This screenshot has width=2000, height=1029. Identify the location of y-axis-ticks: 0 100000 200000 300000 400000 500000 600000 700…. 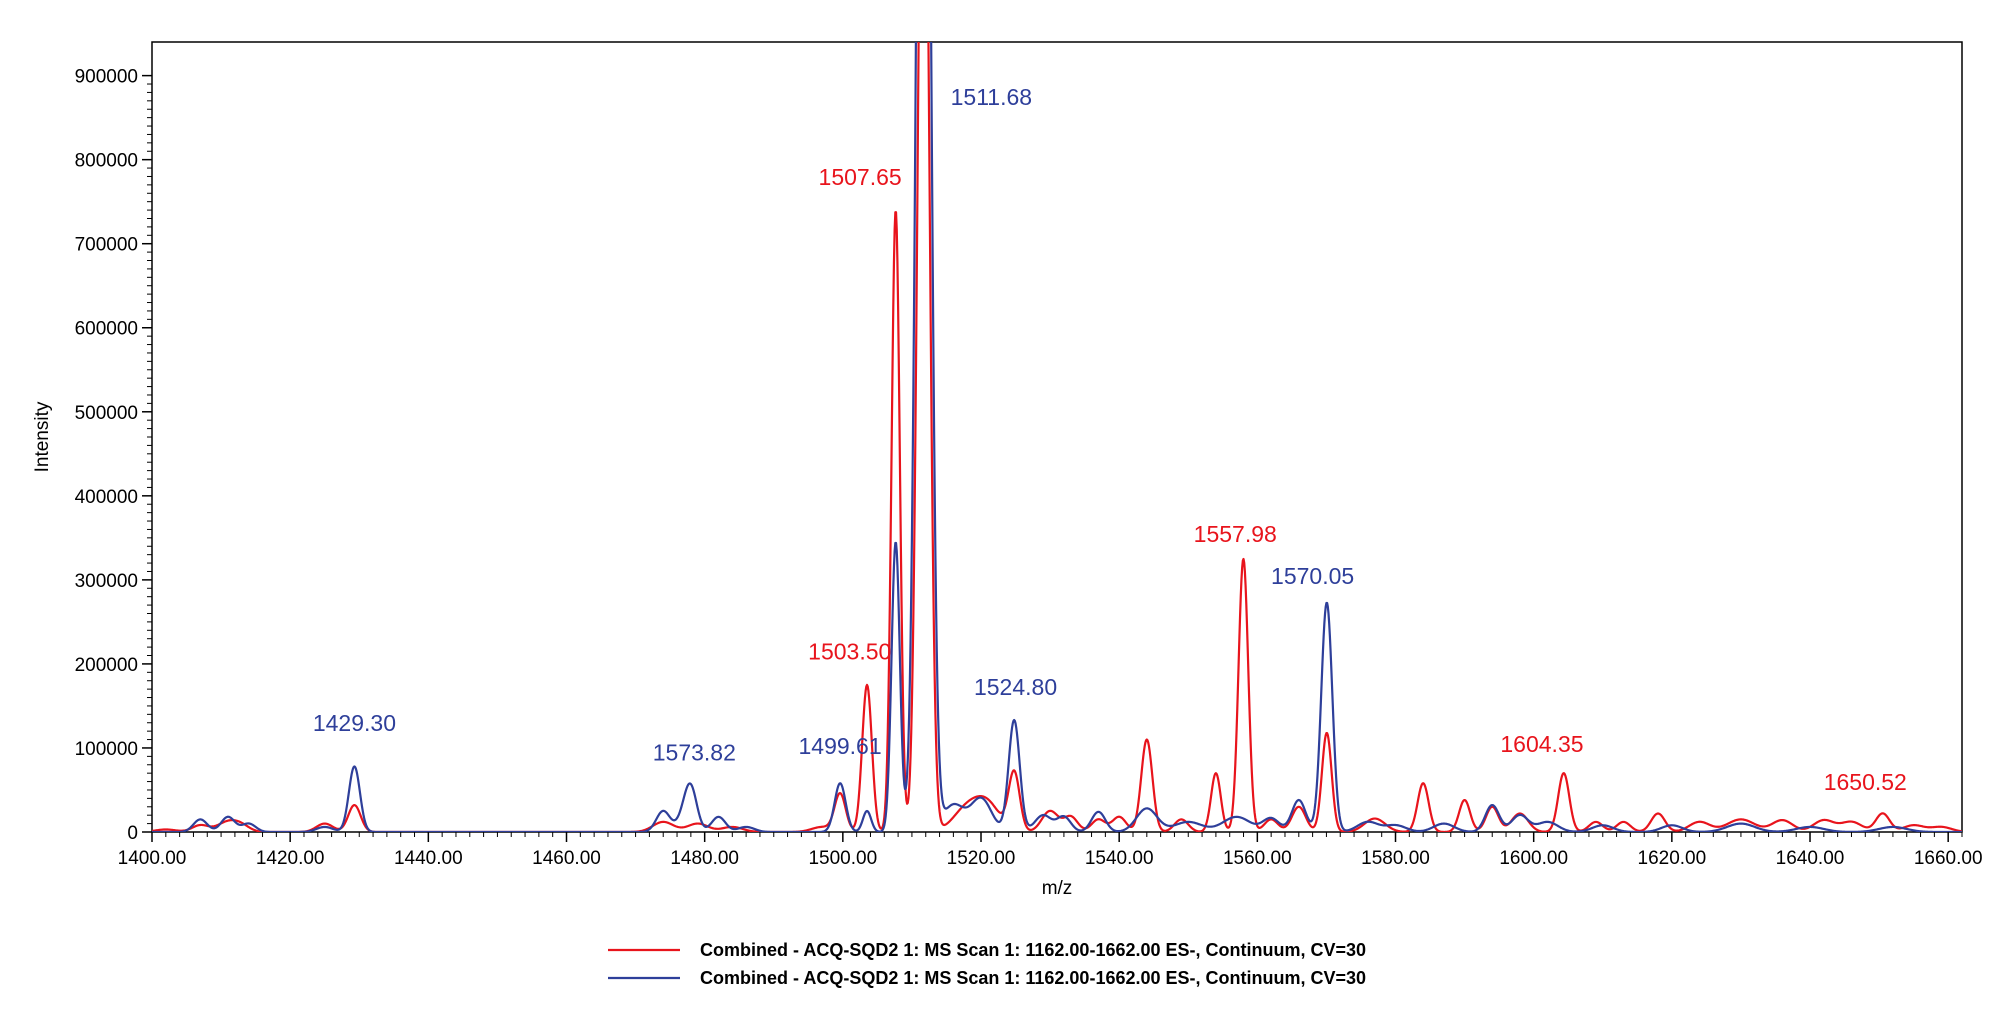
(113, 455).